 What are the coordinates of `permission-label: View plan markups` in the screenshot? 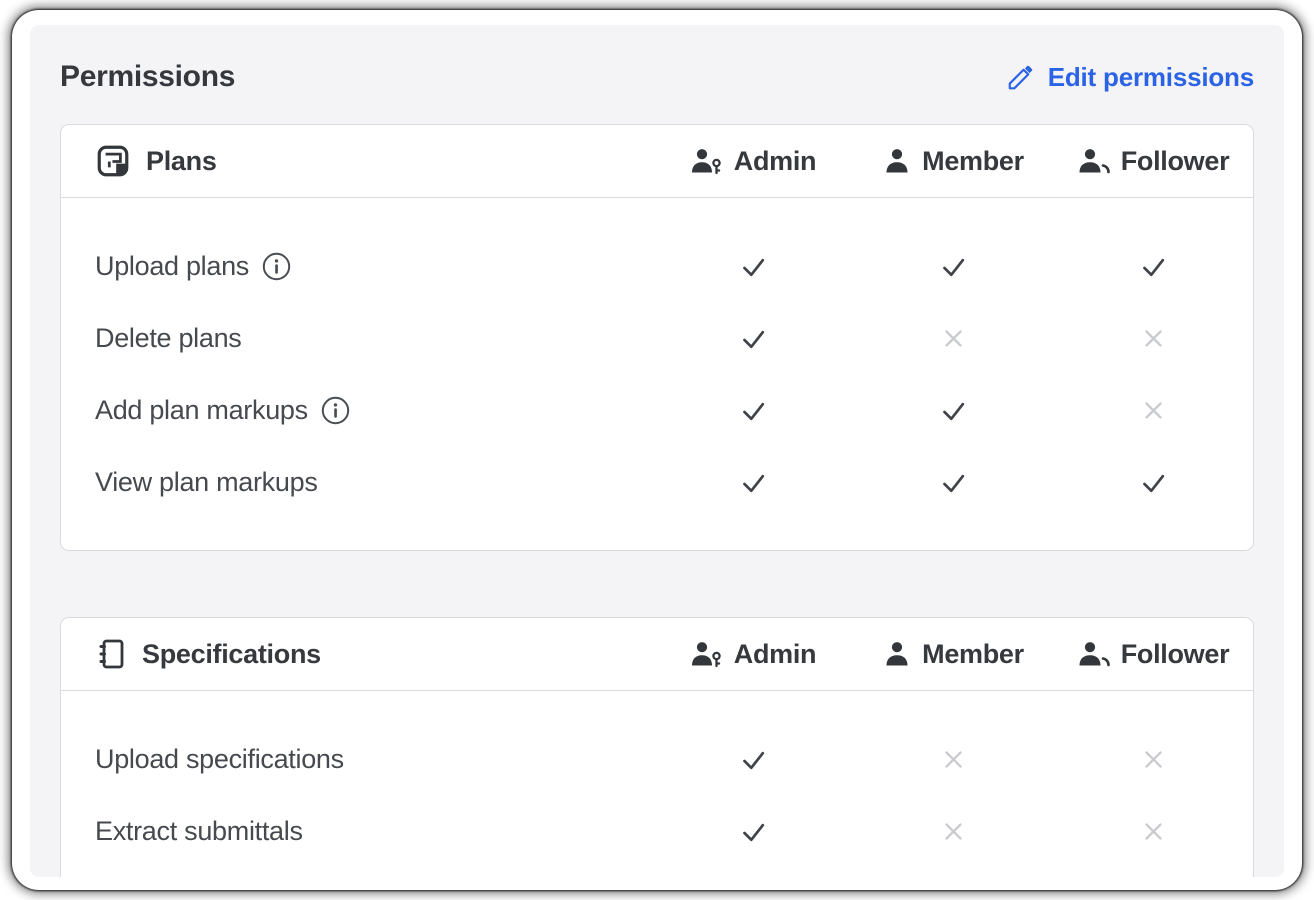 It's located at (357, 482).